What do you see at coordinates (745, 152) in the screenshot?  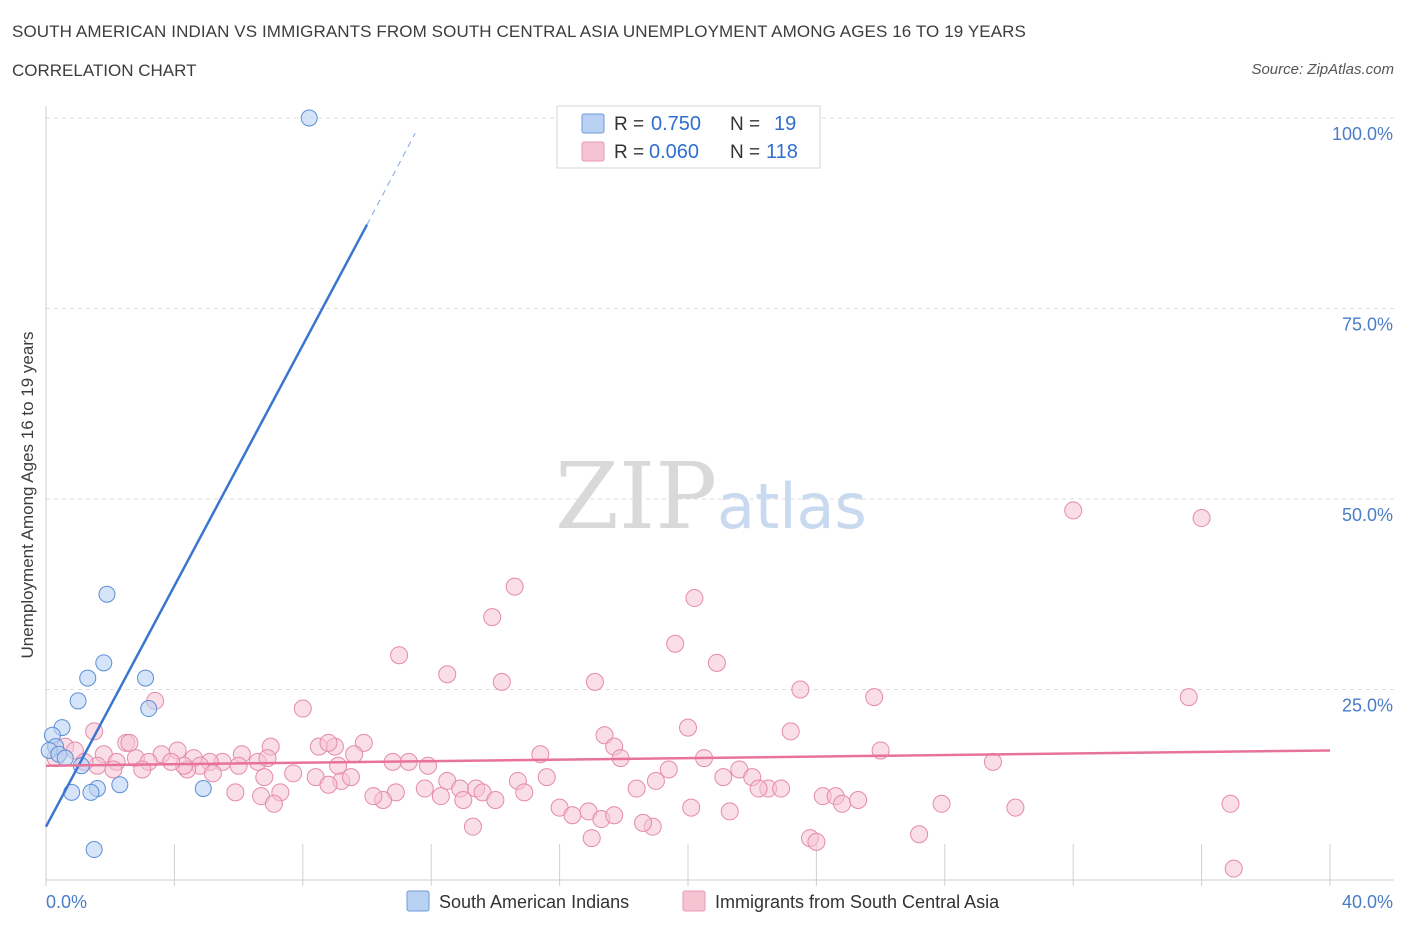 I see `legend-n-label-2: N =` at bounding box center [745, 152].